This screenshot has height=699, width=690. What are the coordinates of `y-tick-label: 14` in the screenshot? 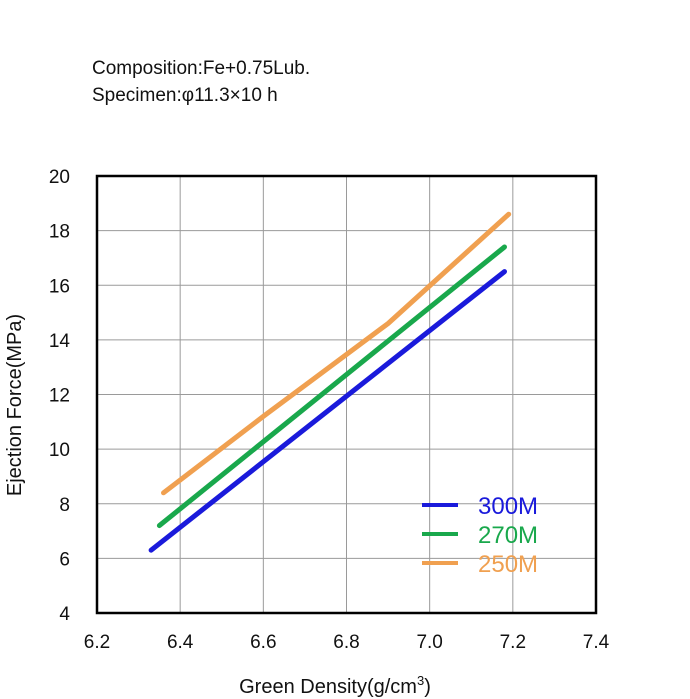 It's located at (60, 341).